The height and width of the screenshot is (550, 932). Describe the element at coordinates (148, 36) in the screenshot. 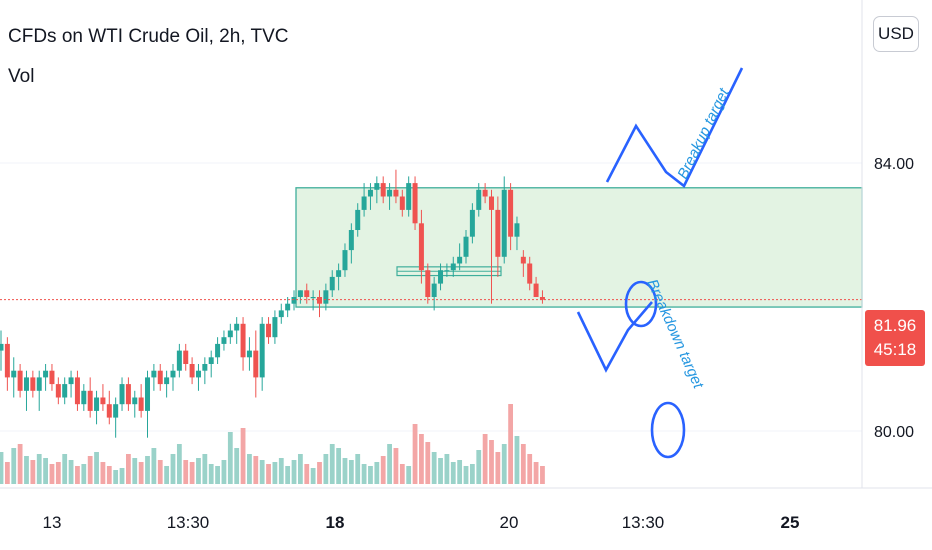

I see `chart-title: CFDs on WTI Crude Oil, 2h, TVC` at that location.